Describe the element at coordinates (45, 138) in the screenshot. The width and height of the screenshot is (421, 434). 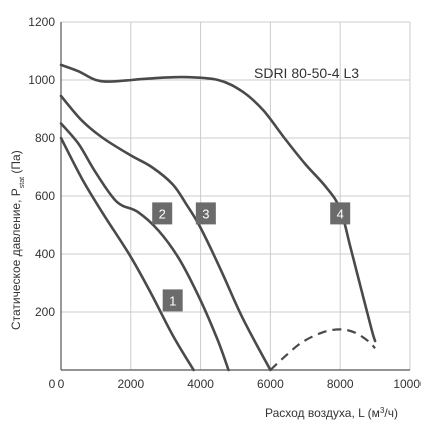
I see `y-tick-label: 800` at that location.